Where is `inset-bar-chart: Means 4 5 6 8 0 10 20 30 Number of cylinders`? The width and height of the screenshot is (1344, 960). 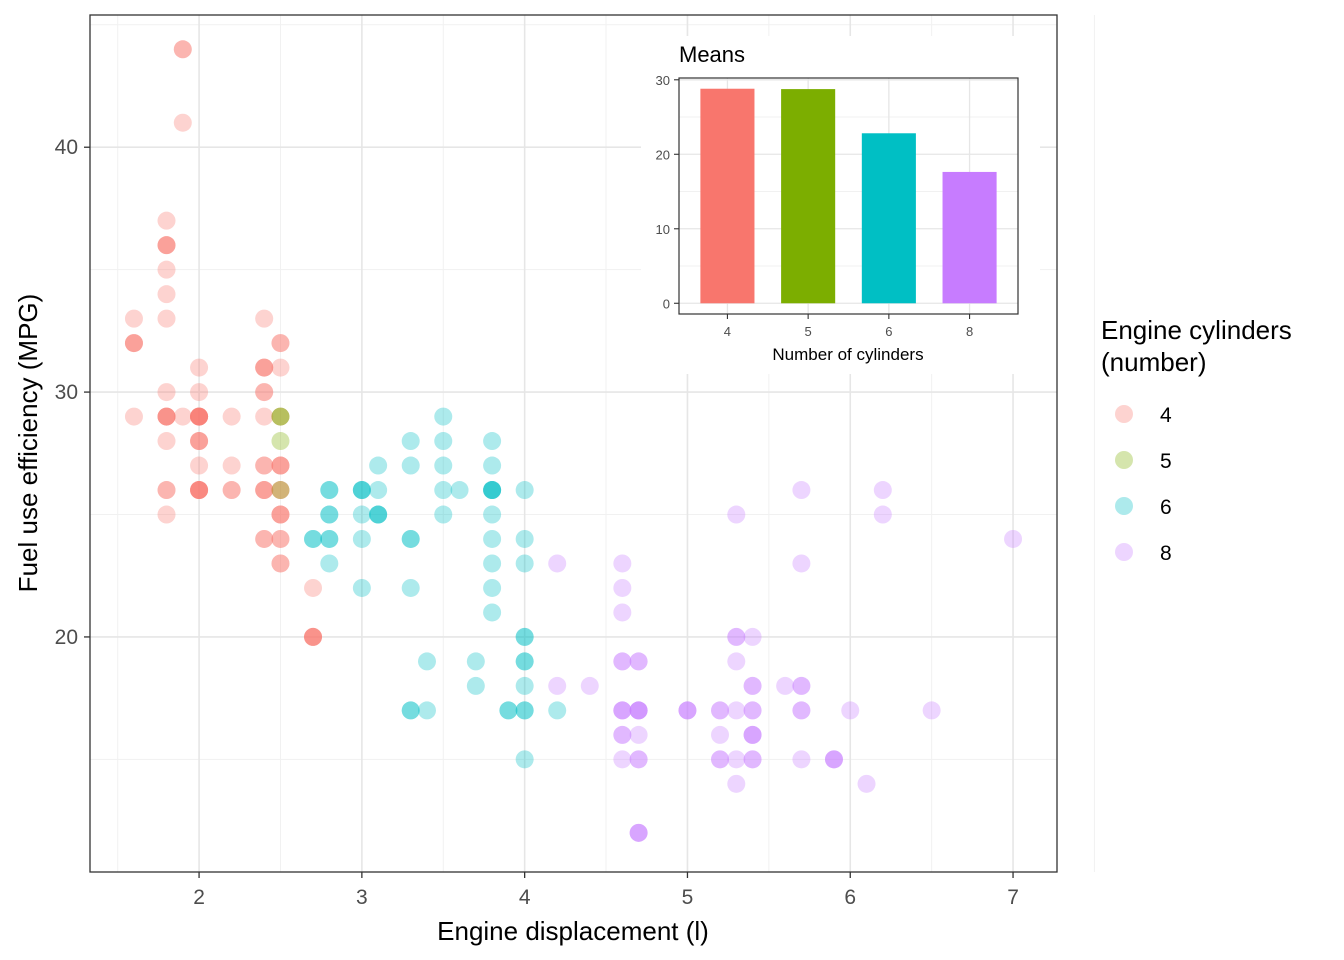
inset-bar-chart: Means 4 5 6 8 0 10 20 30 Number of cylinders is located at coordinates (840, 205).